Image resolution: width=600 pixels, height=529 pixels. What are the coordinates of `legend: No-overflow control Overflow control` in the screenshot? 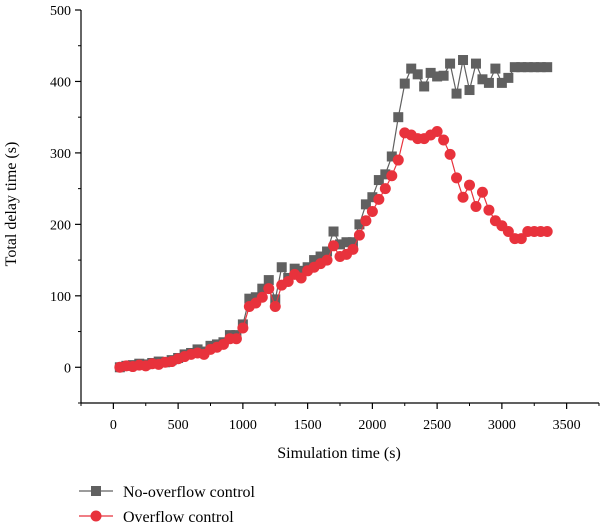 It's located at (167, 505).